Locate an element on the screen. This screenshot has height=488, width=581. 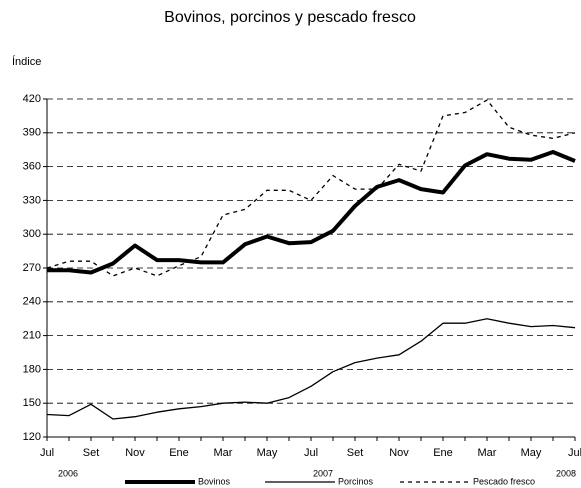
year-label: 2006 is located at coordinates (68, 473).